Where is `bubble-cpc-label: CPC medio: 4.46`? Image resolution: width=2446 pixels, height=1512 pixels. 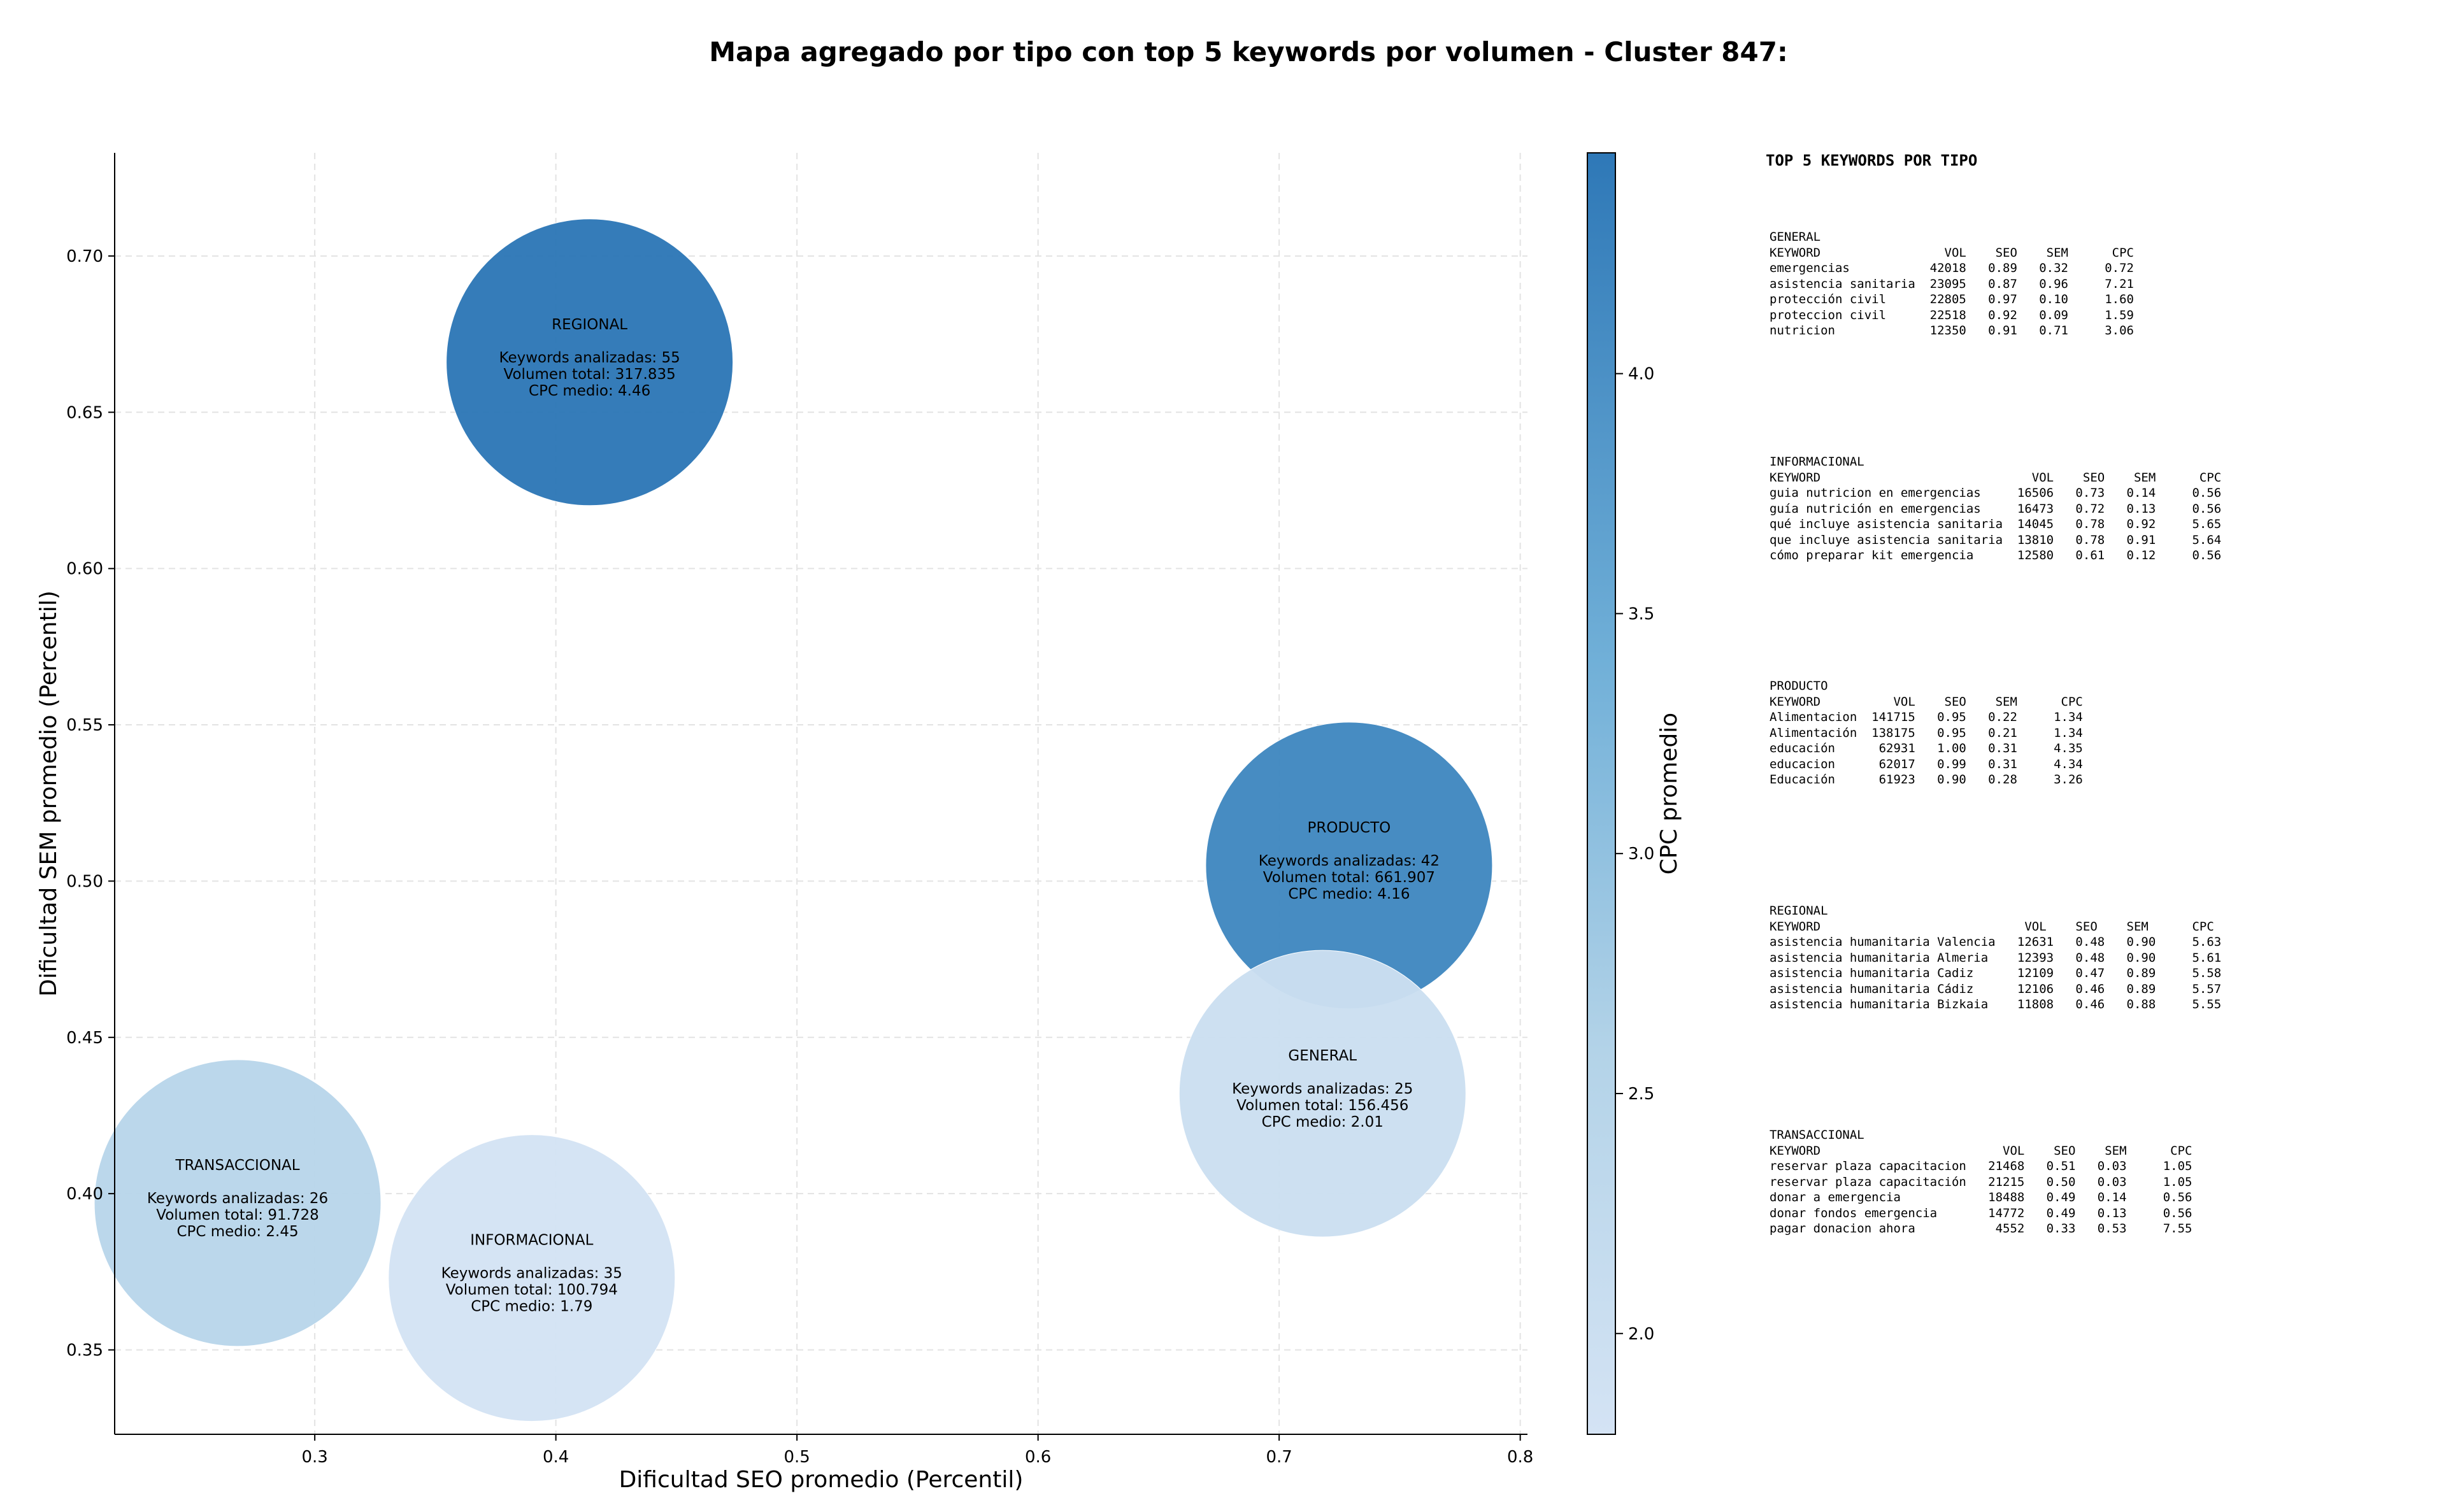
bubble-cpc-label: CPC medio: 4.46 is located at coordinates (589, 391).